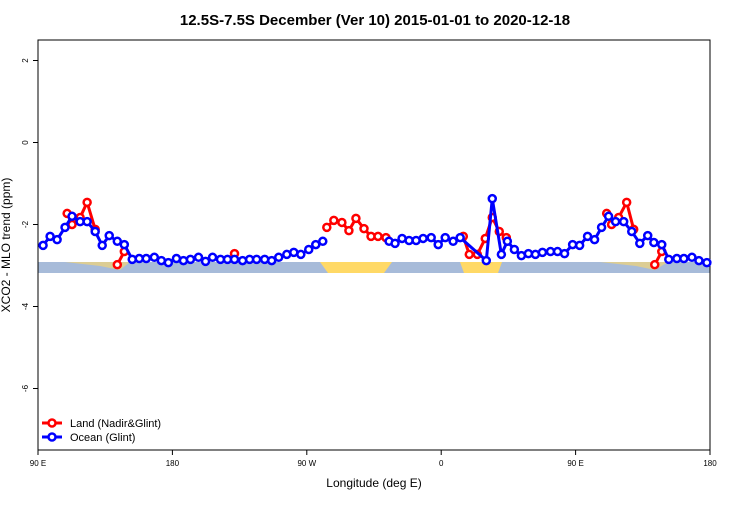 This screenshot has height=505, width=750. I want to click on y-tick-label: 0, so click(25, 142).